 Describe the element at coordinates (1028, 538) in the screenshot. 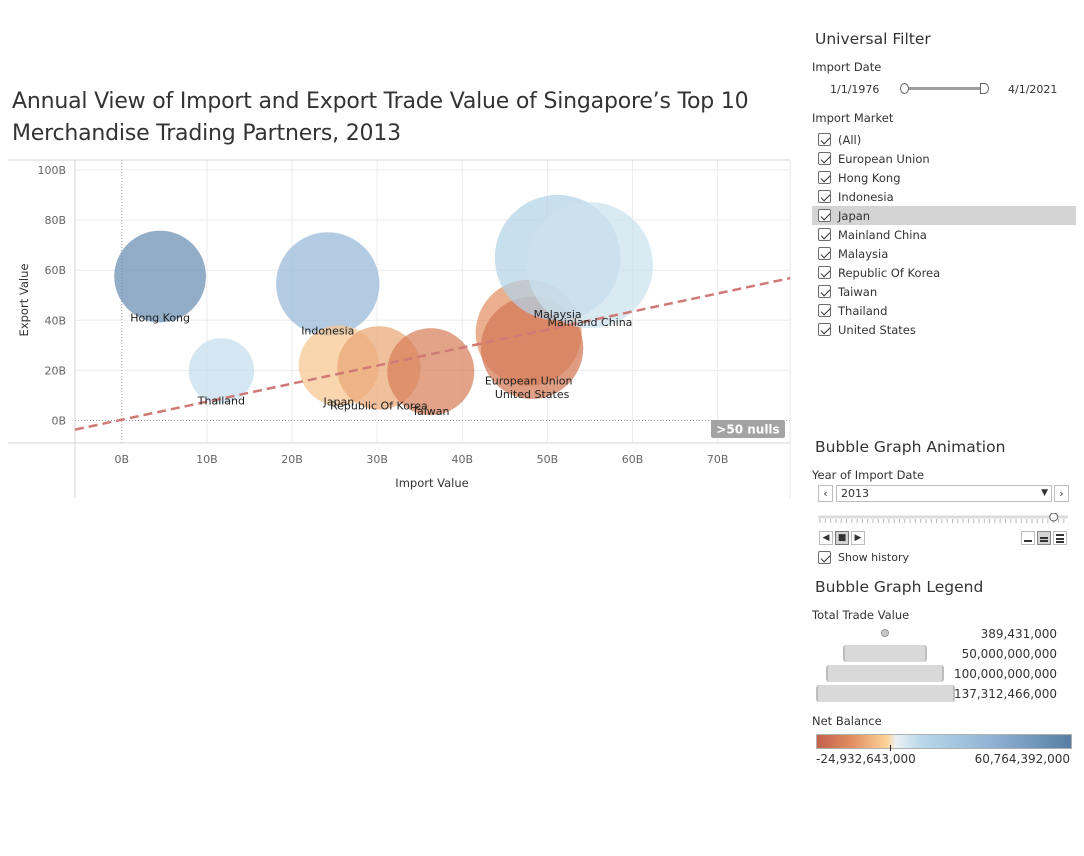

I see `speed-slow-button` at that location.